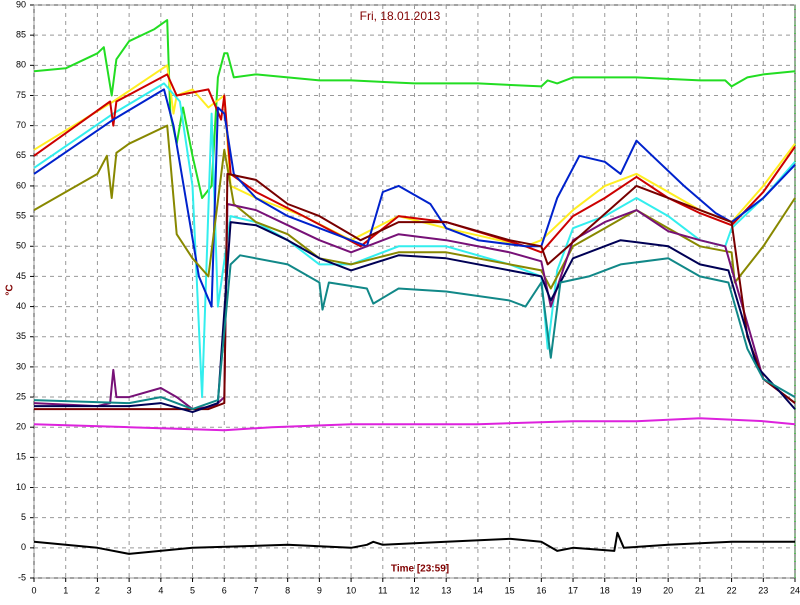  Describe the element at coordinates (795, 590) in the screenshot. I see `x-tick-label: 24` at that location.